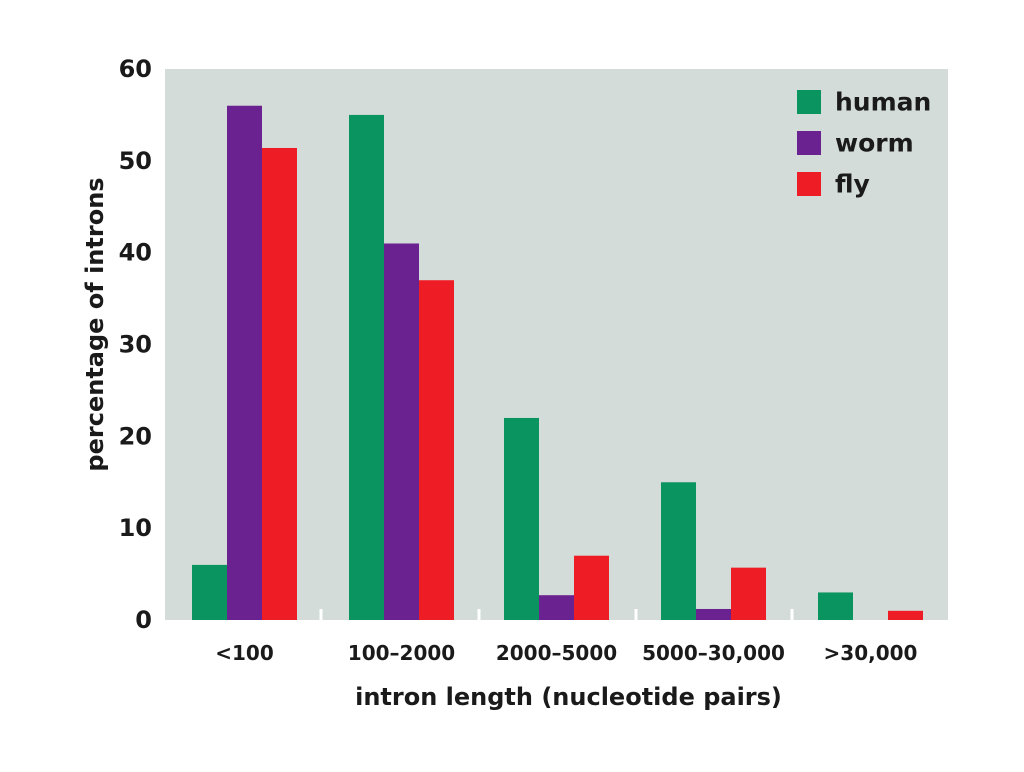 The height and width of the screenshot is (772, 1024). Describe the element at coordinates (556, 653) in the screenshot. I see `x-category-label: 2000–5000` at that location.